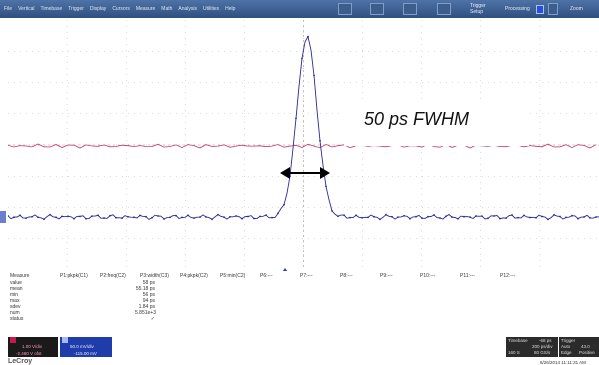  What do you see at coordinates (305, 173) in the screenshot?
I see `fwhm-arrow` at bounding box center [305, 173].